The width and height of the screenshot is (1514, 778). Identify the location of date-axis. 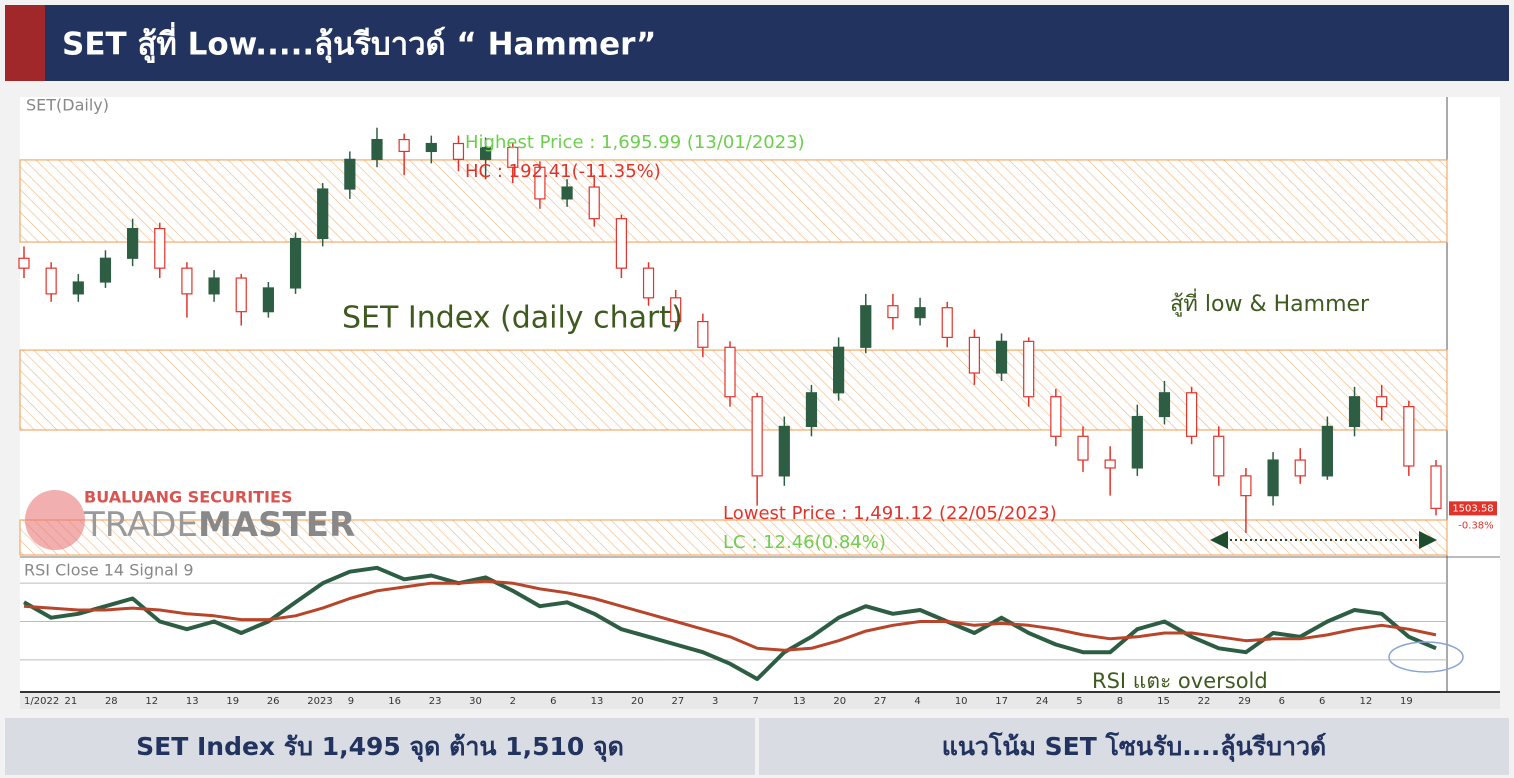
(760, 700).